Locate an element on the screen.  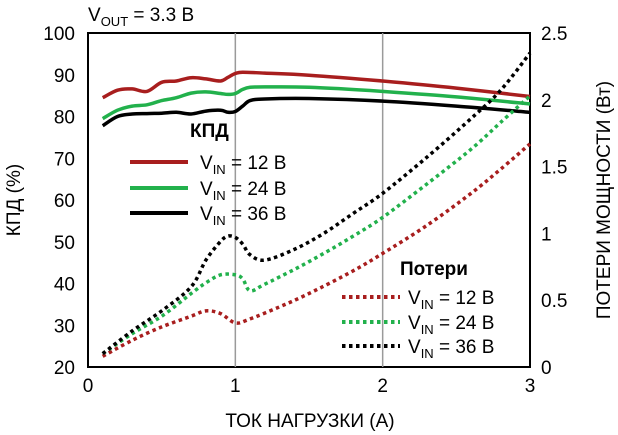
chart-title: VOUT = 3.3 В is located at coordinates (141, 17).